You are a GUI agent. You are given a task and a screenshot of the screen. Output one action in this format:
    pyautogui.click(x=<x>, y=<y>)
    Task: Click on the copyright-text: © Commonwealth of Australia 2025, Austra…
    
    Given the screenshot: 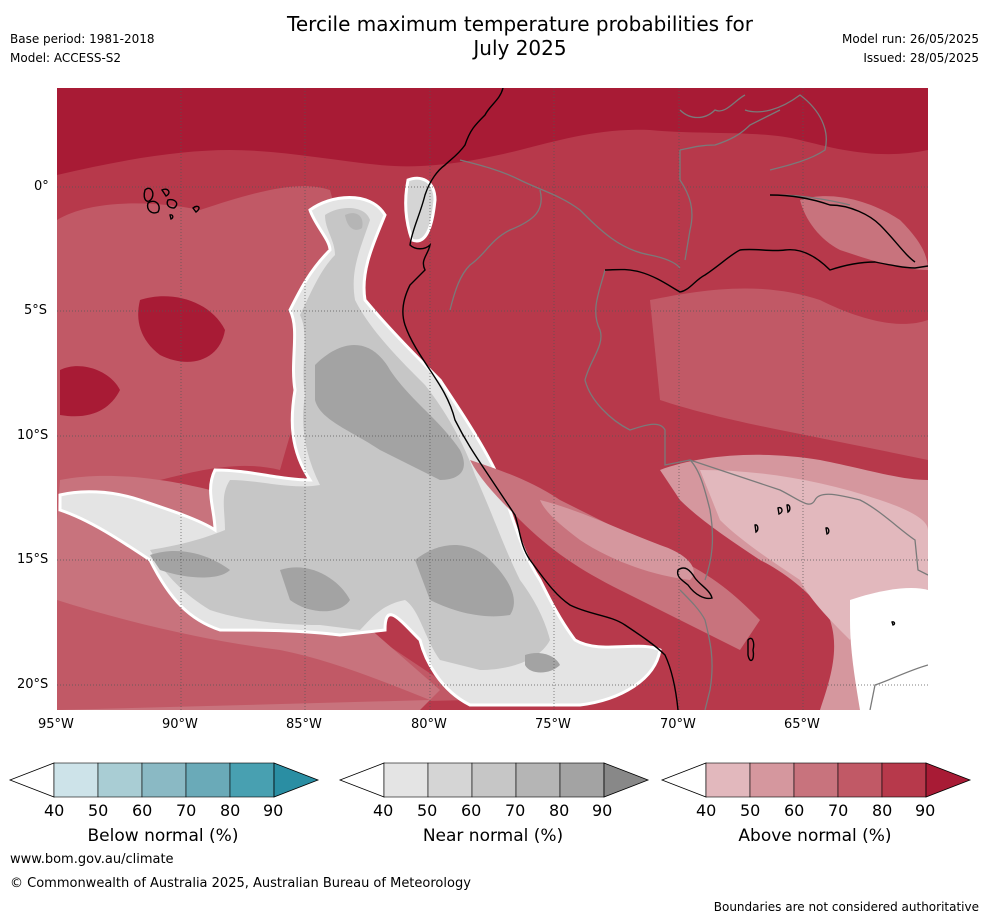 What is the action you would take?
    pyautogui.click(x=240, y=883)
    